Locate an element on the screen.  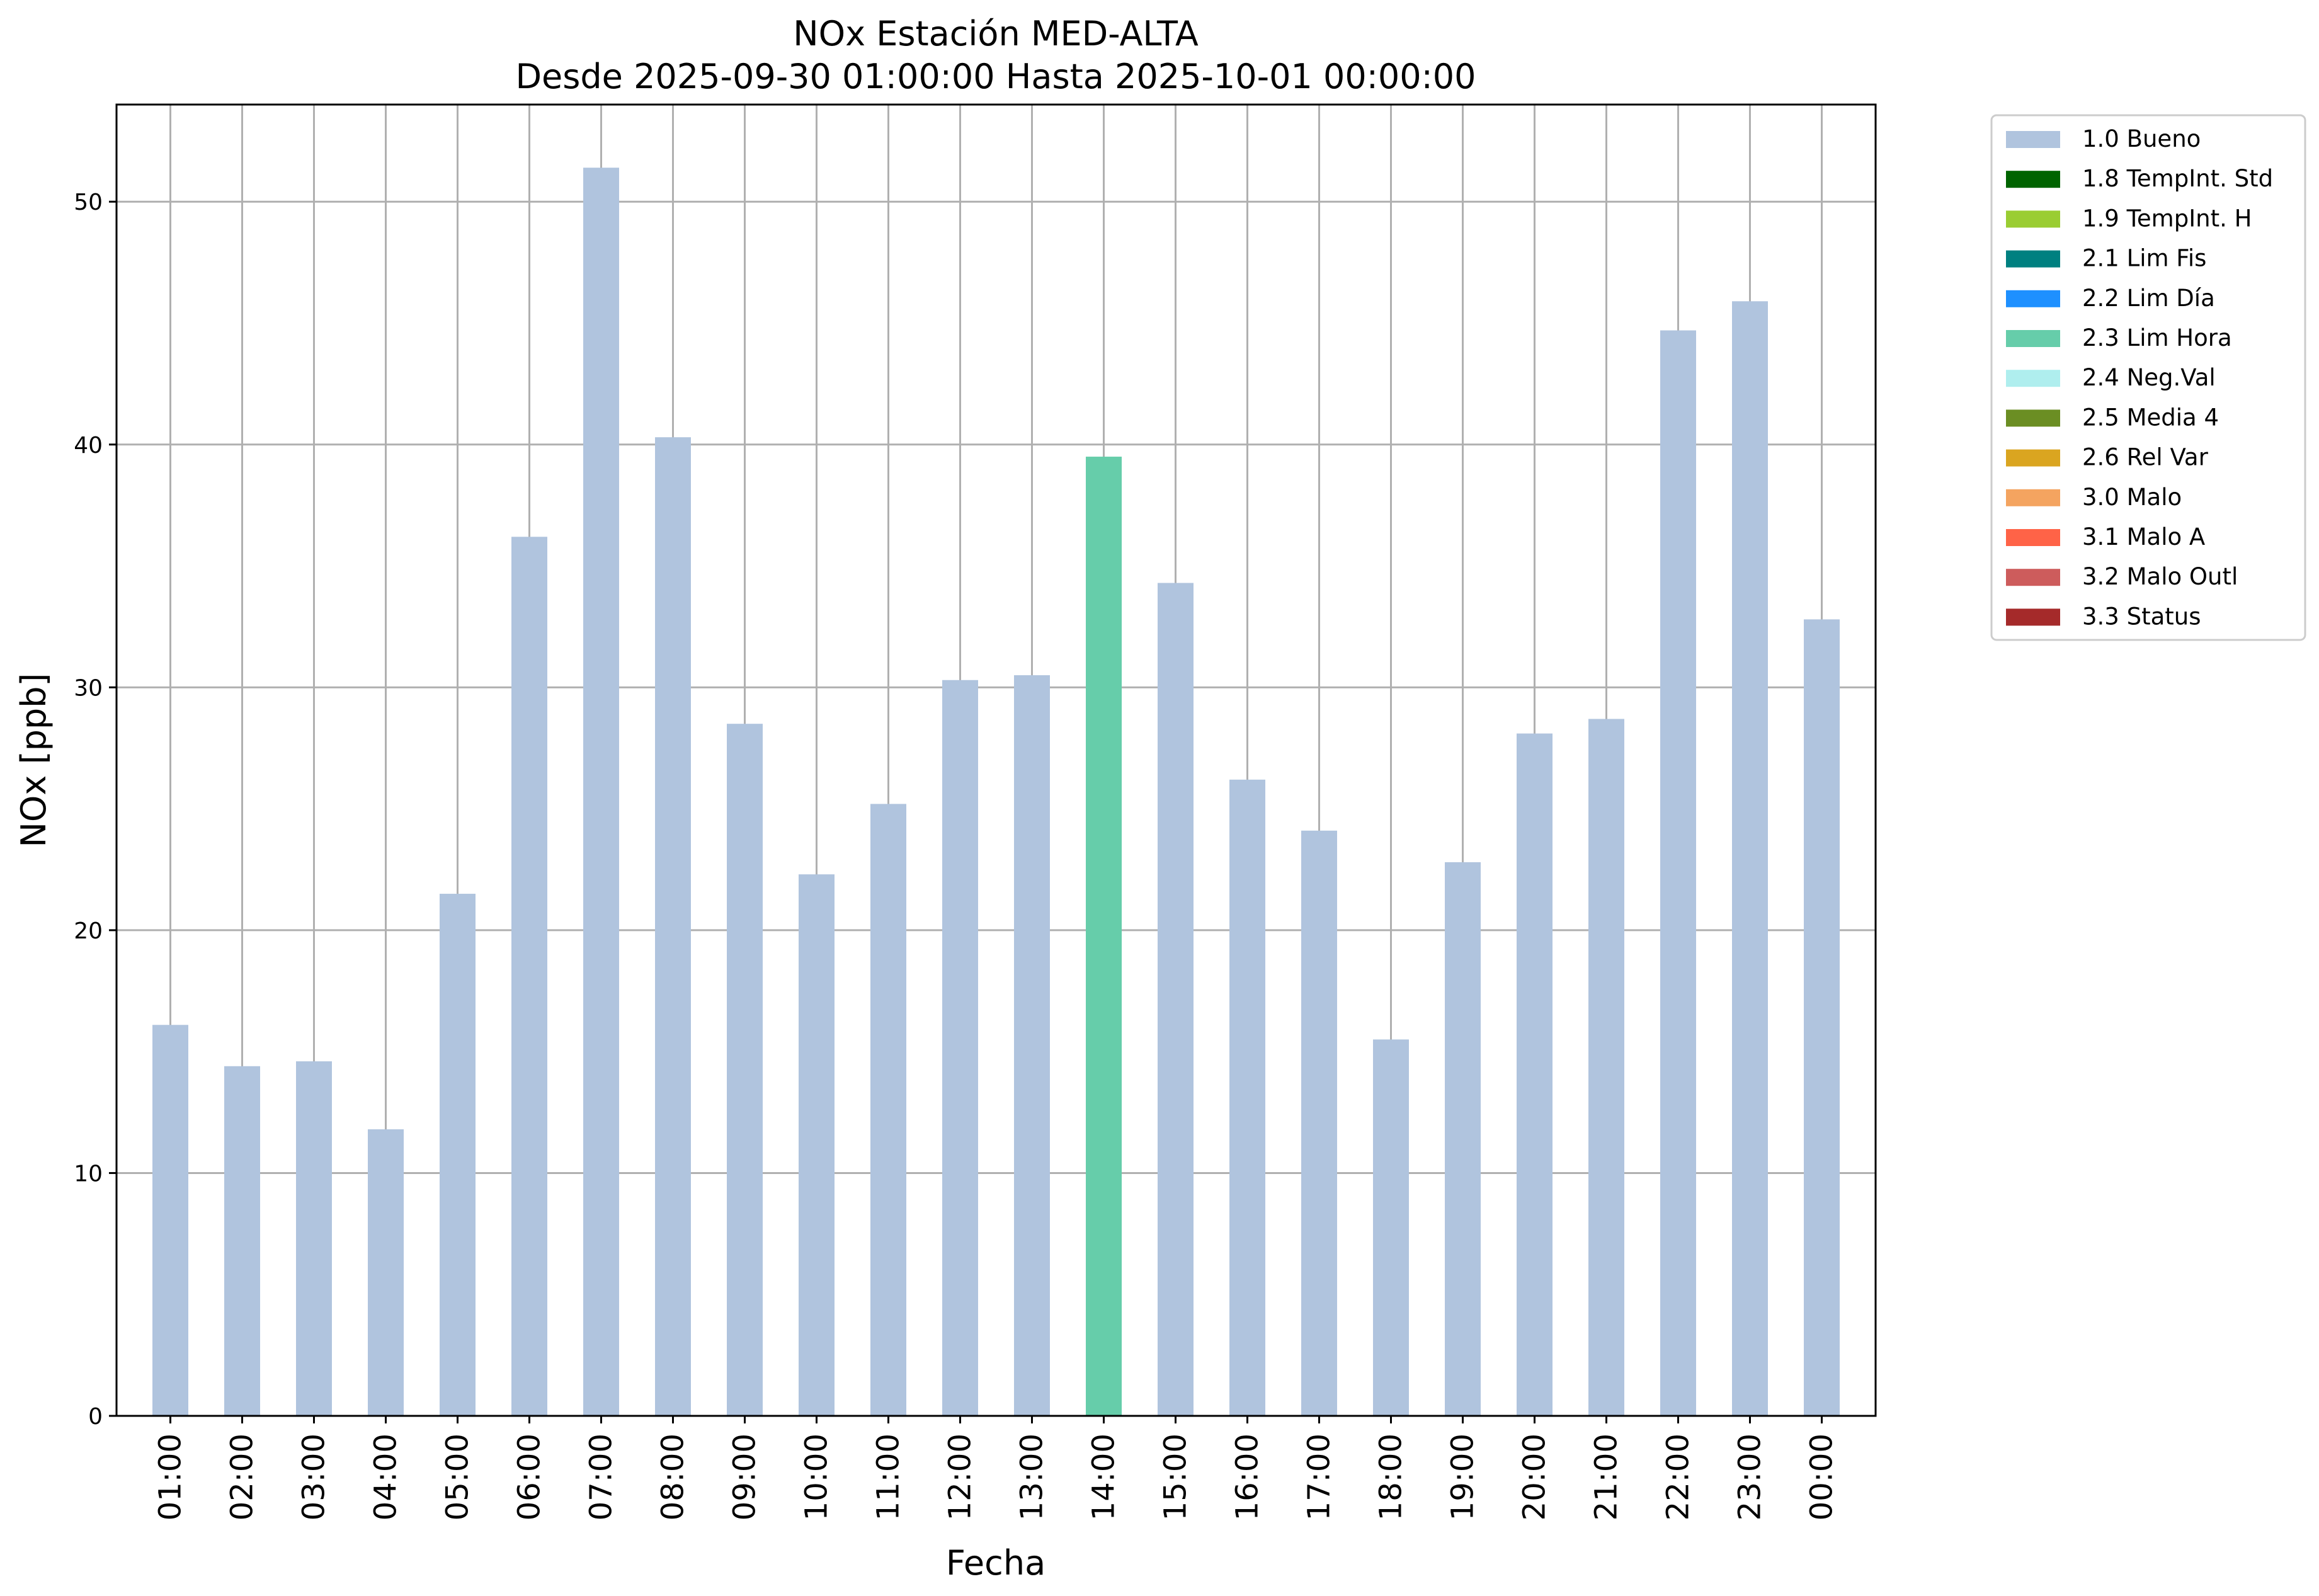
y-tick-label: 40 is located at coordinates (88, 446).